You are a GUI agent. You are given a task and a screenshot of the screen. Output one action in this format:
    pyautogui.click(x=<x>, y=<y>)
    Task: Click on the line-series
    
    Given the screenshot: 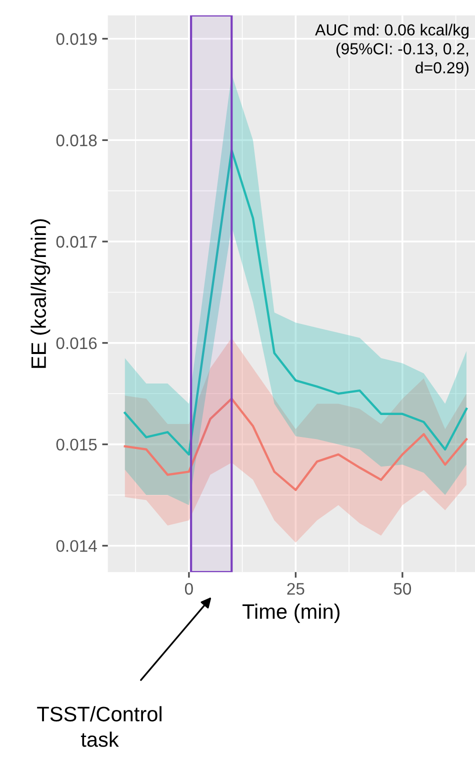 What is the action you would take?
    pyautogui.click(x=296, y=445)
    